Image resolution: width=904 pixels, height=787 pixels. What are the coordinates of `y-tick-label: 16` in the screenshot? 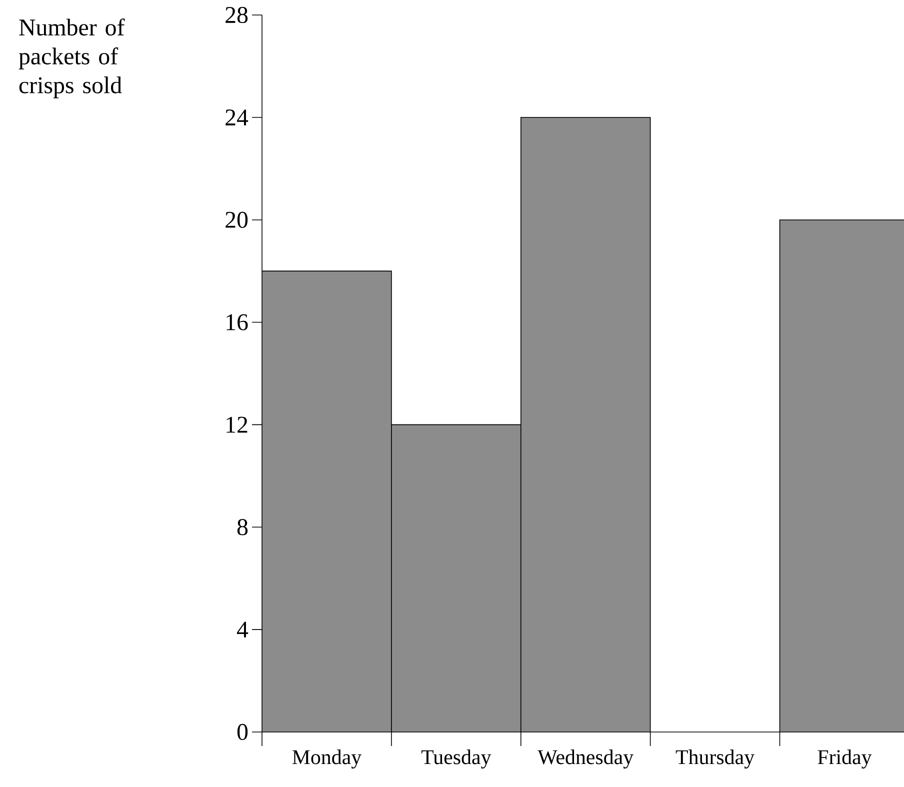 It's located at (237, 322).